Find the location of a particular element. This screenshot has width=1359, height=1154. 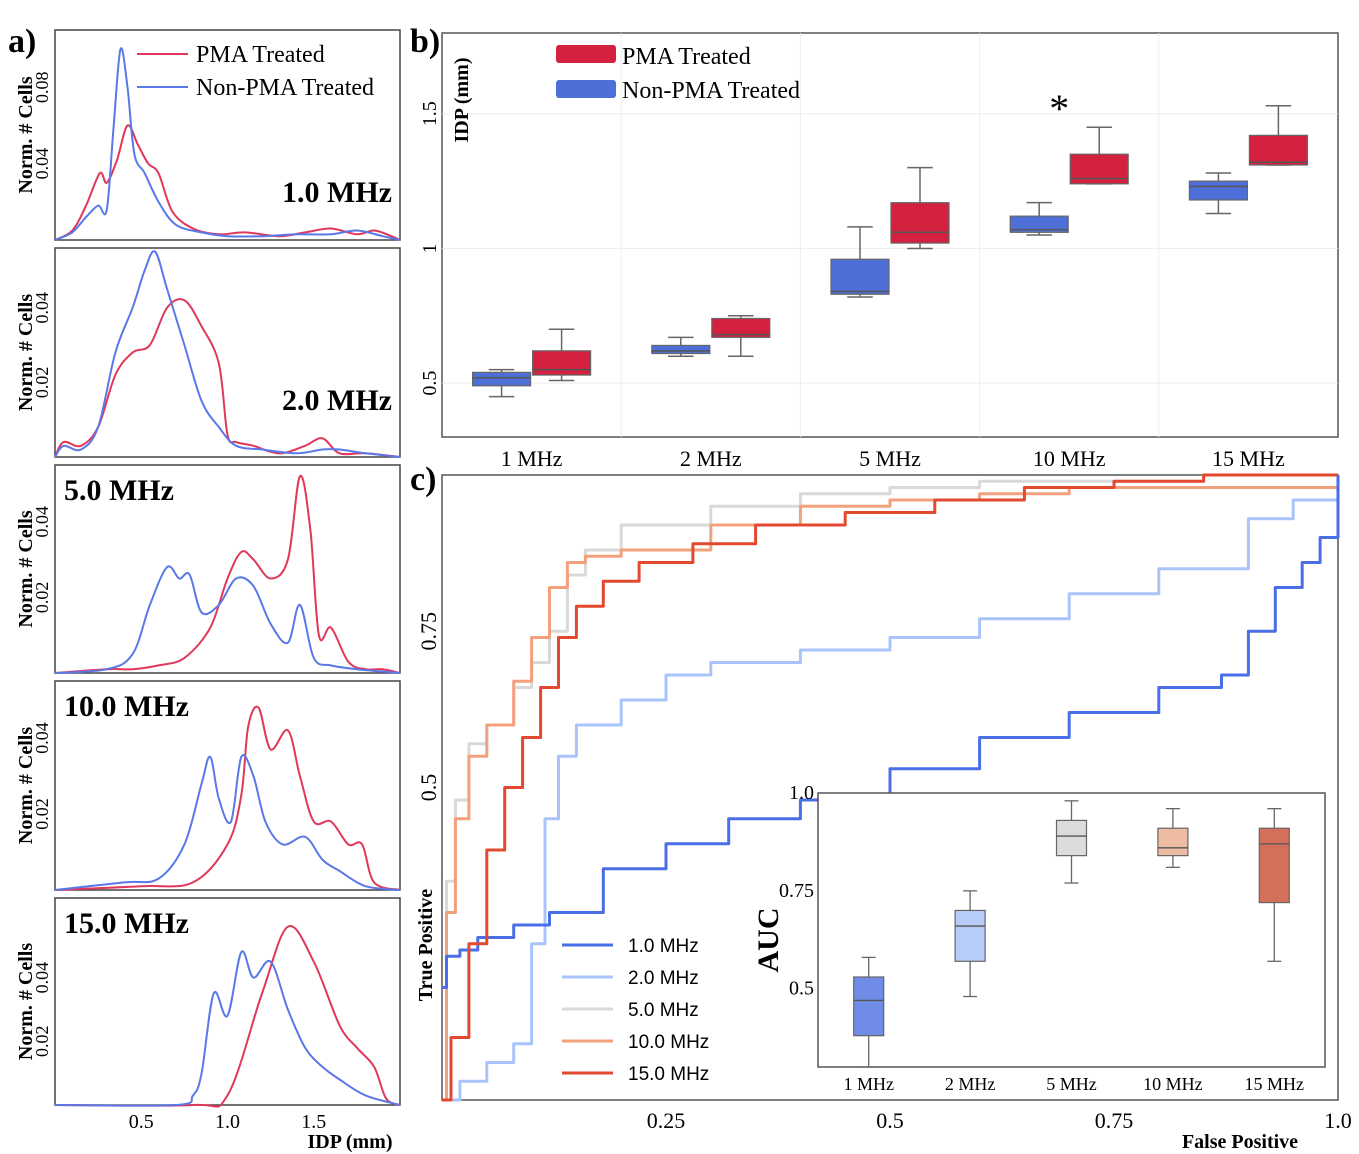

density-line-pma-treated-5-0-mhz is located at coordinates (227, 574).